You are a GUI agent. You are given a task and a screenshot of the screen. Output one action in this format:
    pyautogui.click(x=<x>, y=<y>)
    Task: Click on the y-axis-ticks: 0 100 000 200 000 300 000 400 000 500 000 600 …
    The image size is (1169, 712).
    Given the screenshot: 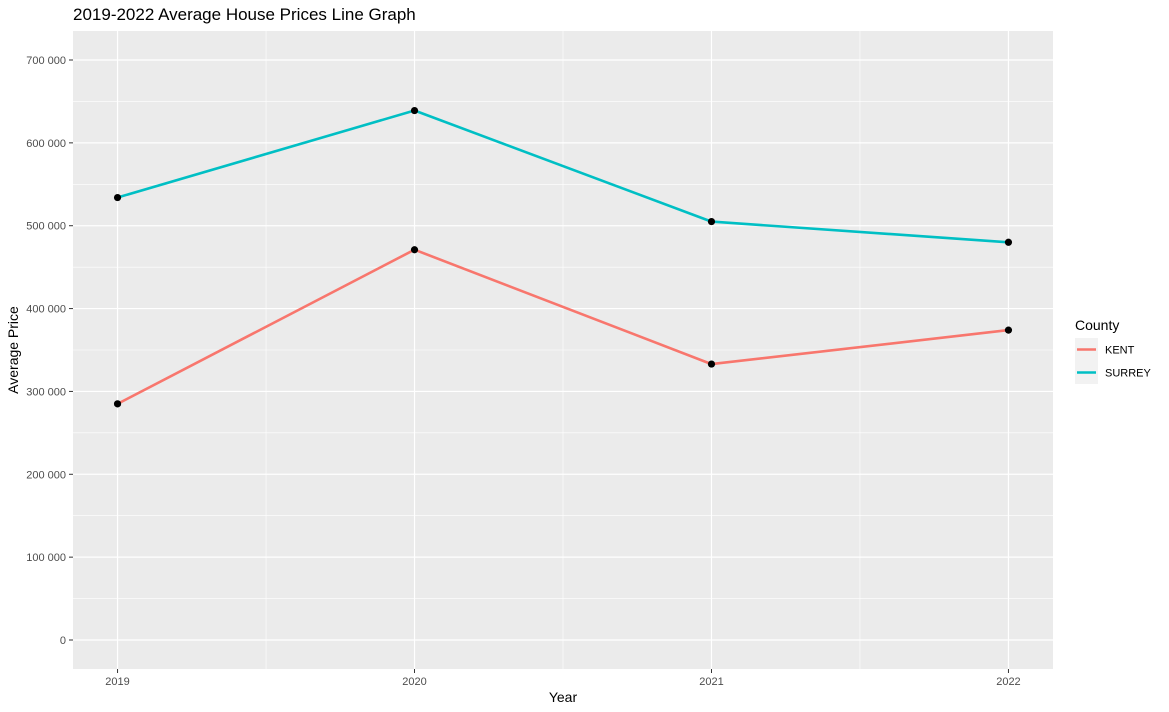 What is the action you would take?
    pyautogui.click(x=49, y=351)
    